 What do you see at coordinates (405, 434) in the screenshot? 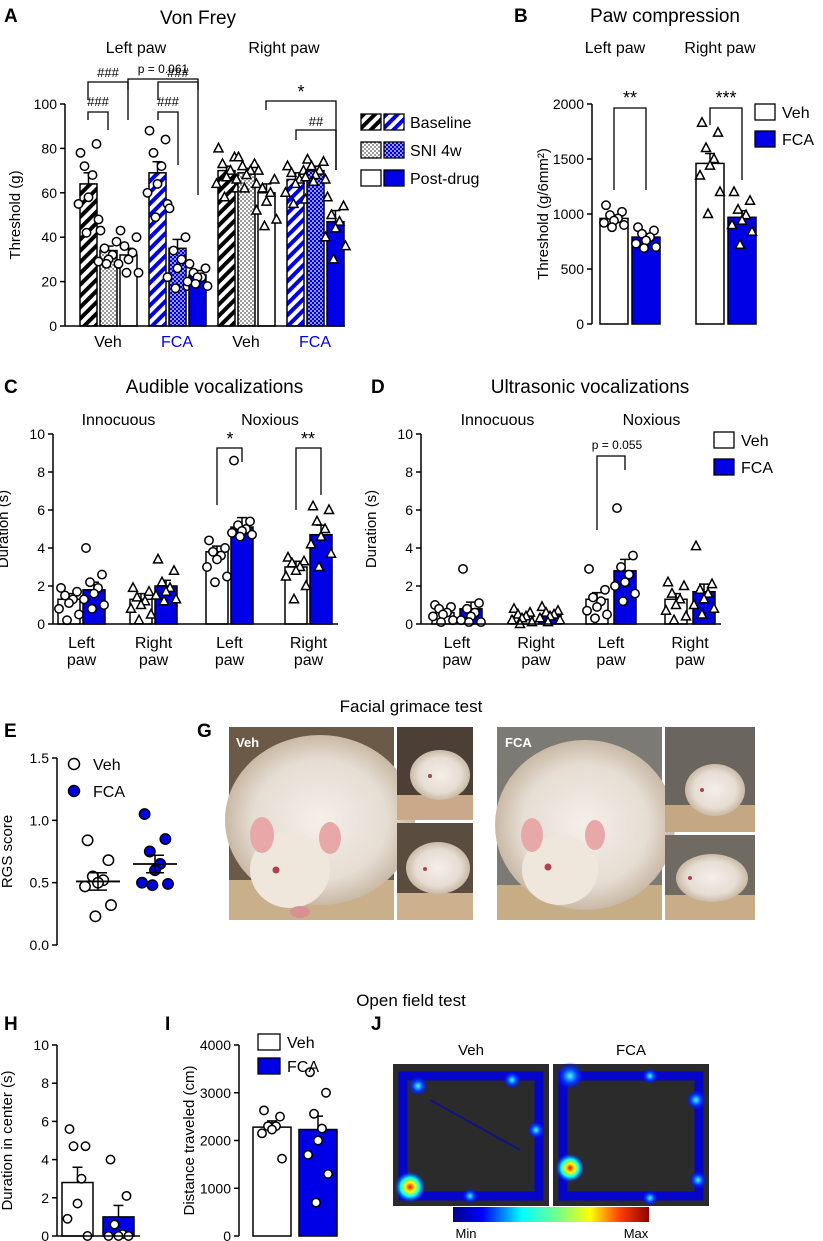
I see `chartD-tick-label-5: 10` at bounding box center [405, 434].